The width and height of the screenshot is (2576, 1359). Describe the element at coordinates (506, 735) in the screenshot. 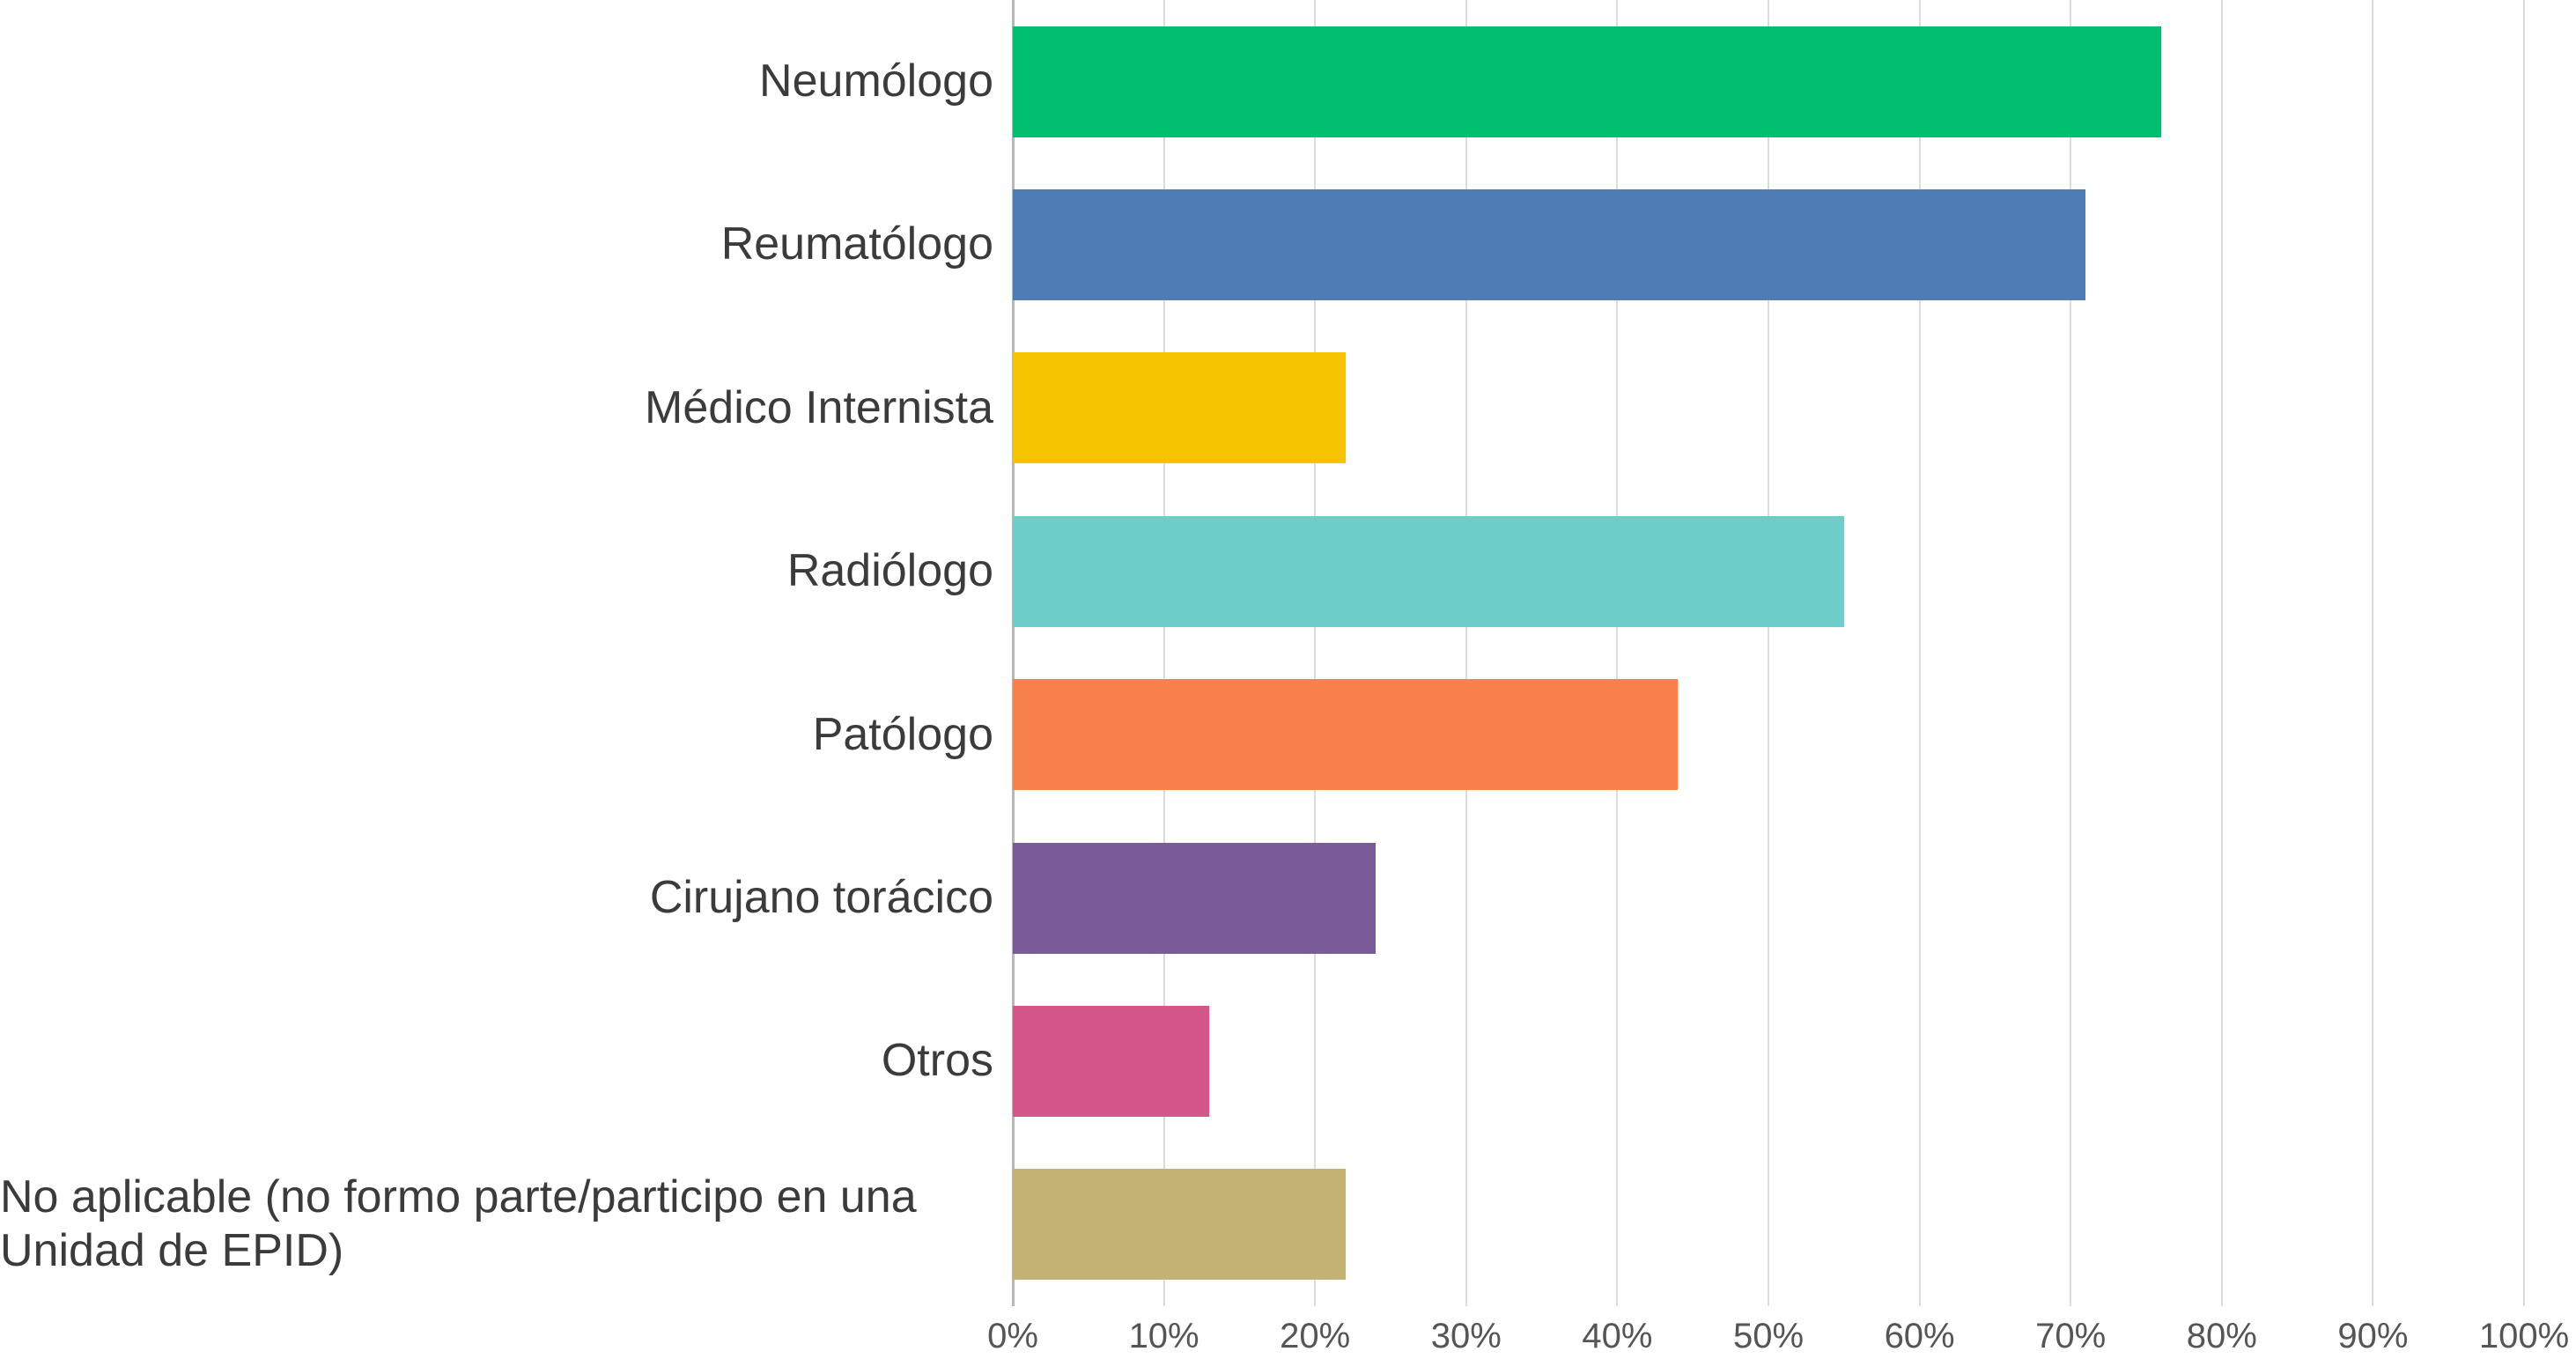

I see `category-label: Patólogo` at that location.